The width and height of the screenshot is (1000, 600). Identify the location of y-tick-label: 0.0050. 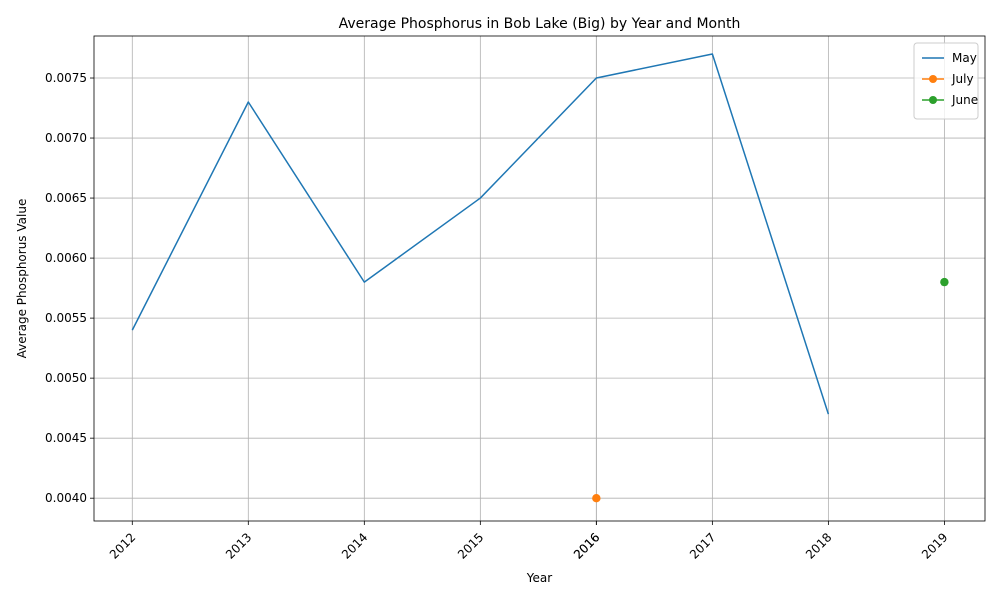
(66, 378).